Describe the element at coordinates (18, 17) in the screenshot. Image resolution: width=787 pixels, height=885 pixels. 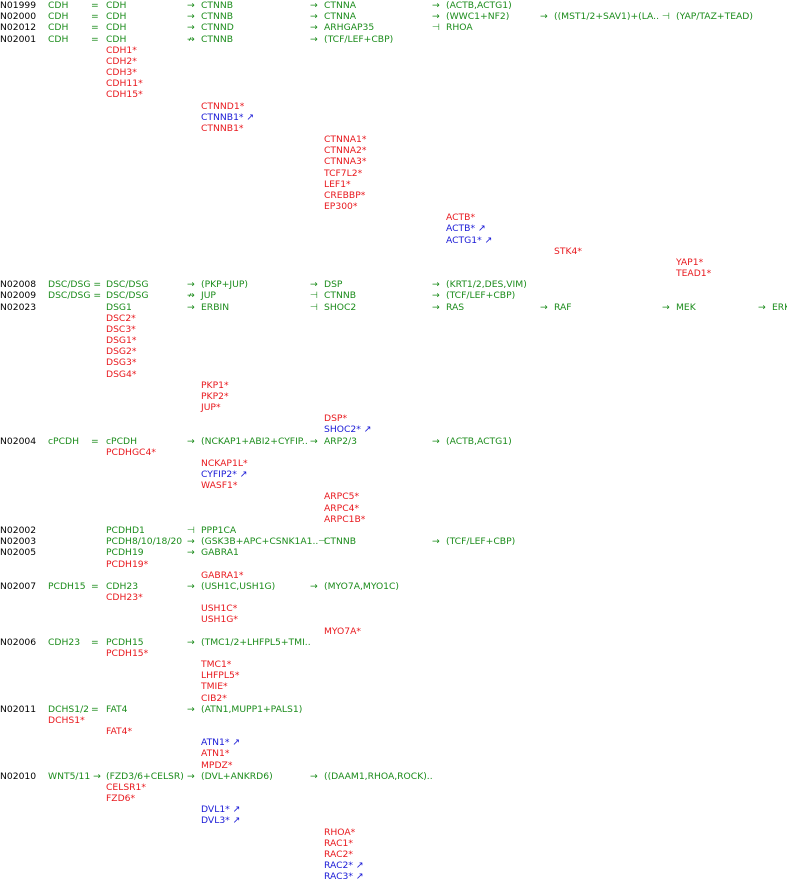
I see `network-id: N02000` at that location.